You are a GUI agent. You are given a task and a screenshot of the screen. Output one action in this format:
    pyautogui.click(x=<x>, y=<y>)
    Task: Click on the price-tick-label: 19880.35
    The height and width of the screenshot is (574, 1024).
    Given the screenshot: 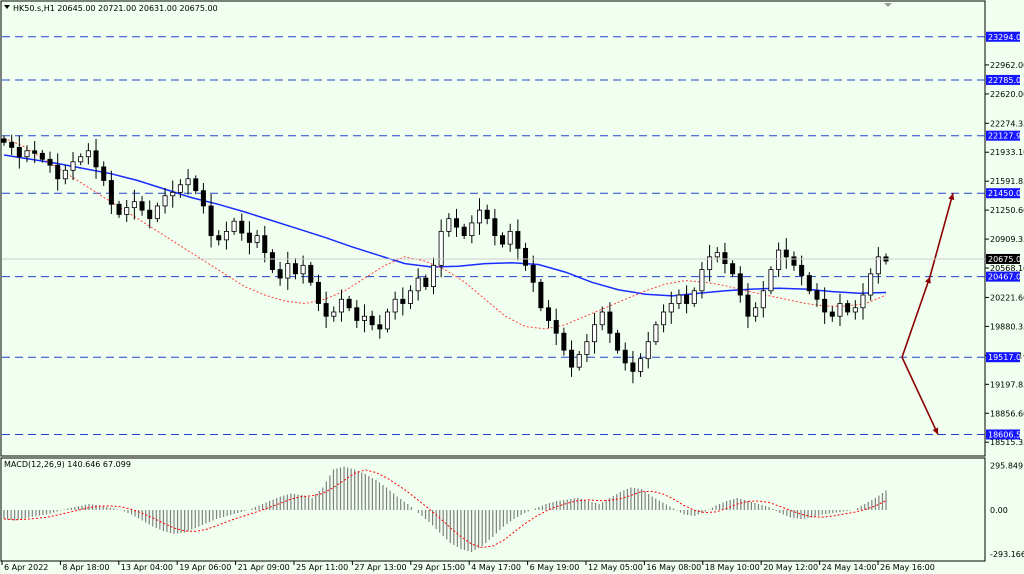 What is the action you would take?
    pyautogui.click(x=1007, y=326)
    